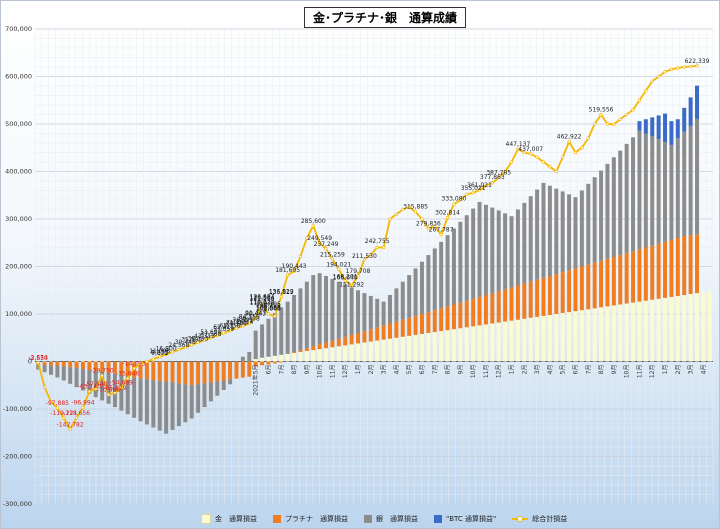  What do you see at coordinates (550, 519) in the screenshot?
I see `legend-label-total: 総合計損益` at bounding box center [550, 519].